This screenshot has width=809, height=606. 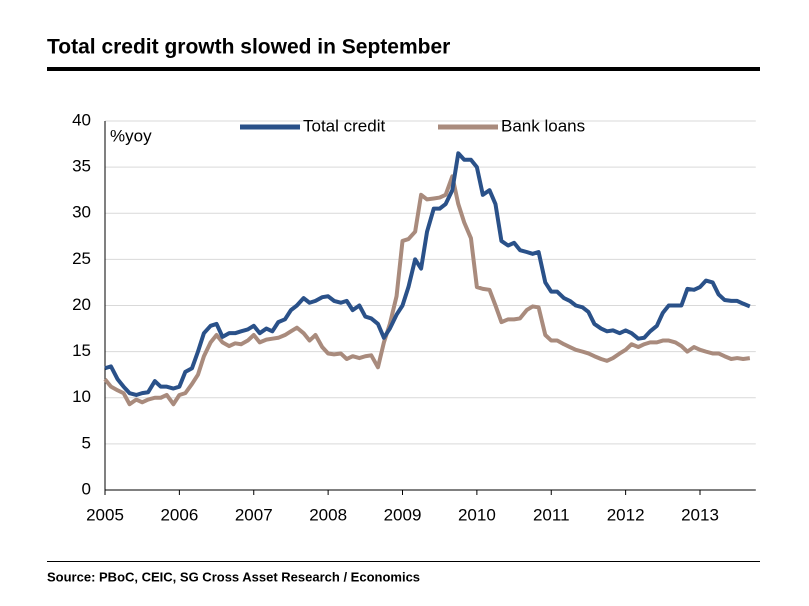 What do you see at coordinates (254, 514) in the screenshot?
I see `x-tick-label: 2007` at bounding box center [254, 514].